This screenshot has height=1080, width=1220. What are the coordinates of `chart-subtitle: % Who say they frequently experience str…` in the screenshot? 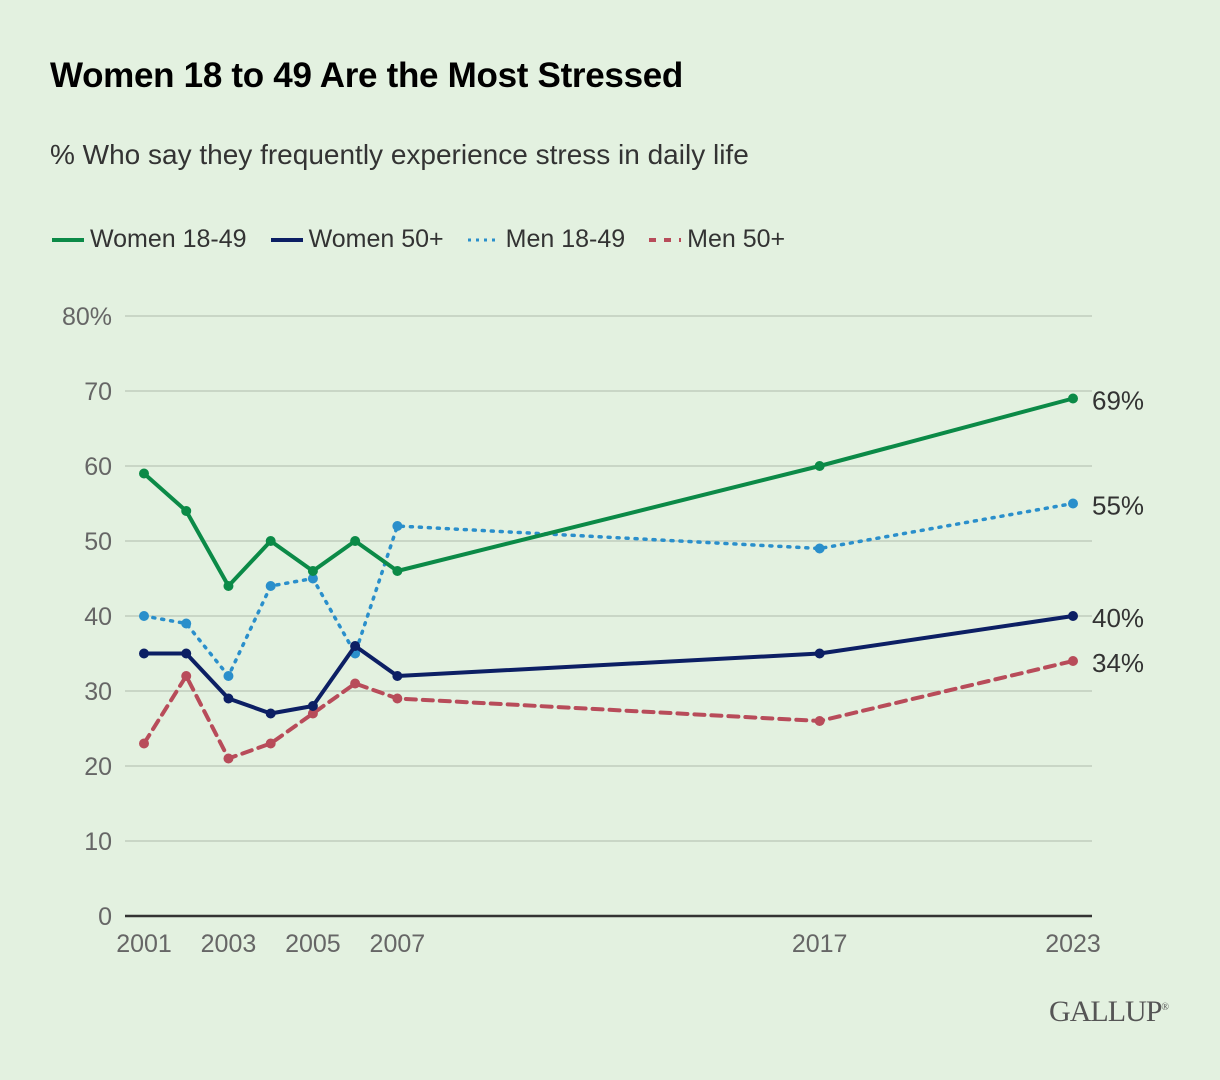 It's located at (399, 154).